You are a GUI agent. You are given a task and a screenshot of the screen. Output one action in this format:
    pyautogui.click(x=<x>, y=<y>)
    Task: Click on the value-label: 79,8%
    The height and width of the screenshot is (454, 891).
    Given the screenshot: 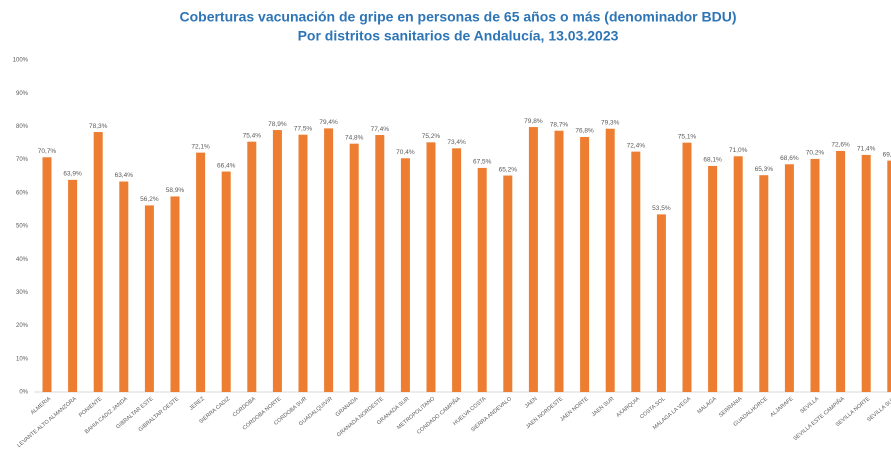 What is the action you would take?
    pyautogui.click(x=533, y=121)
    